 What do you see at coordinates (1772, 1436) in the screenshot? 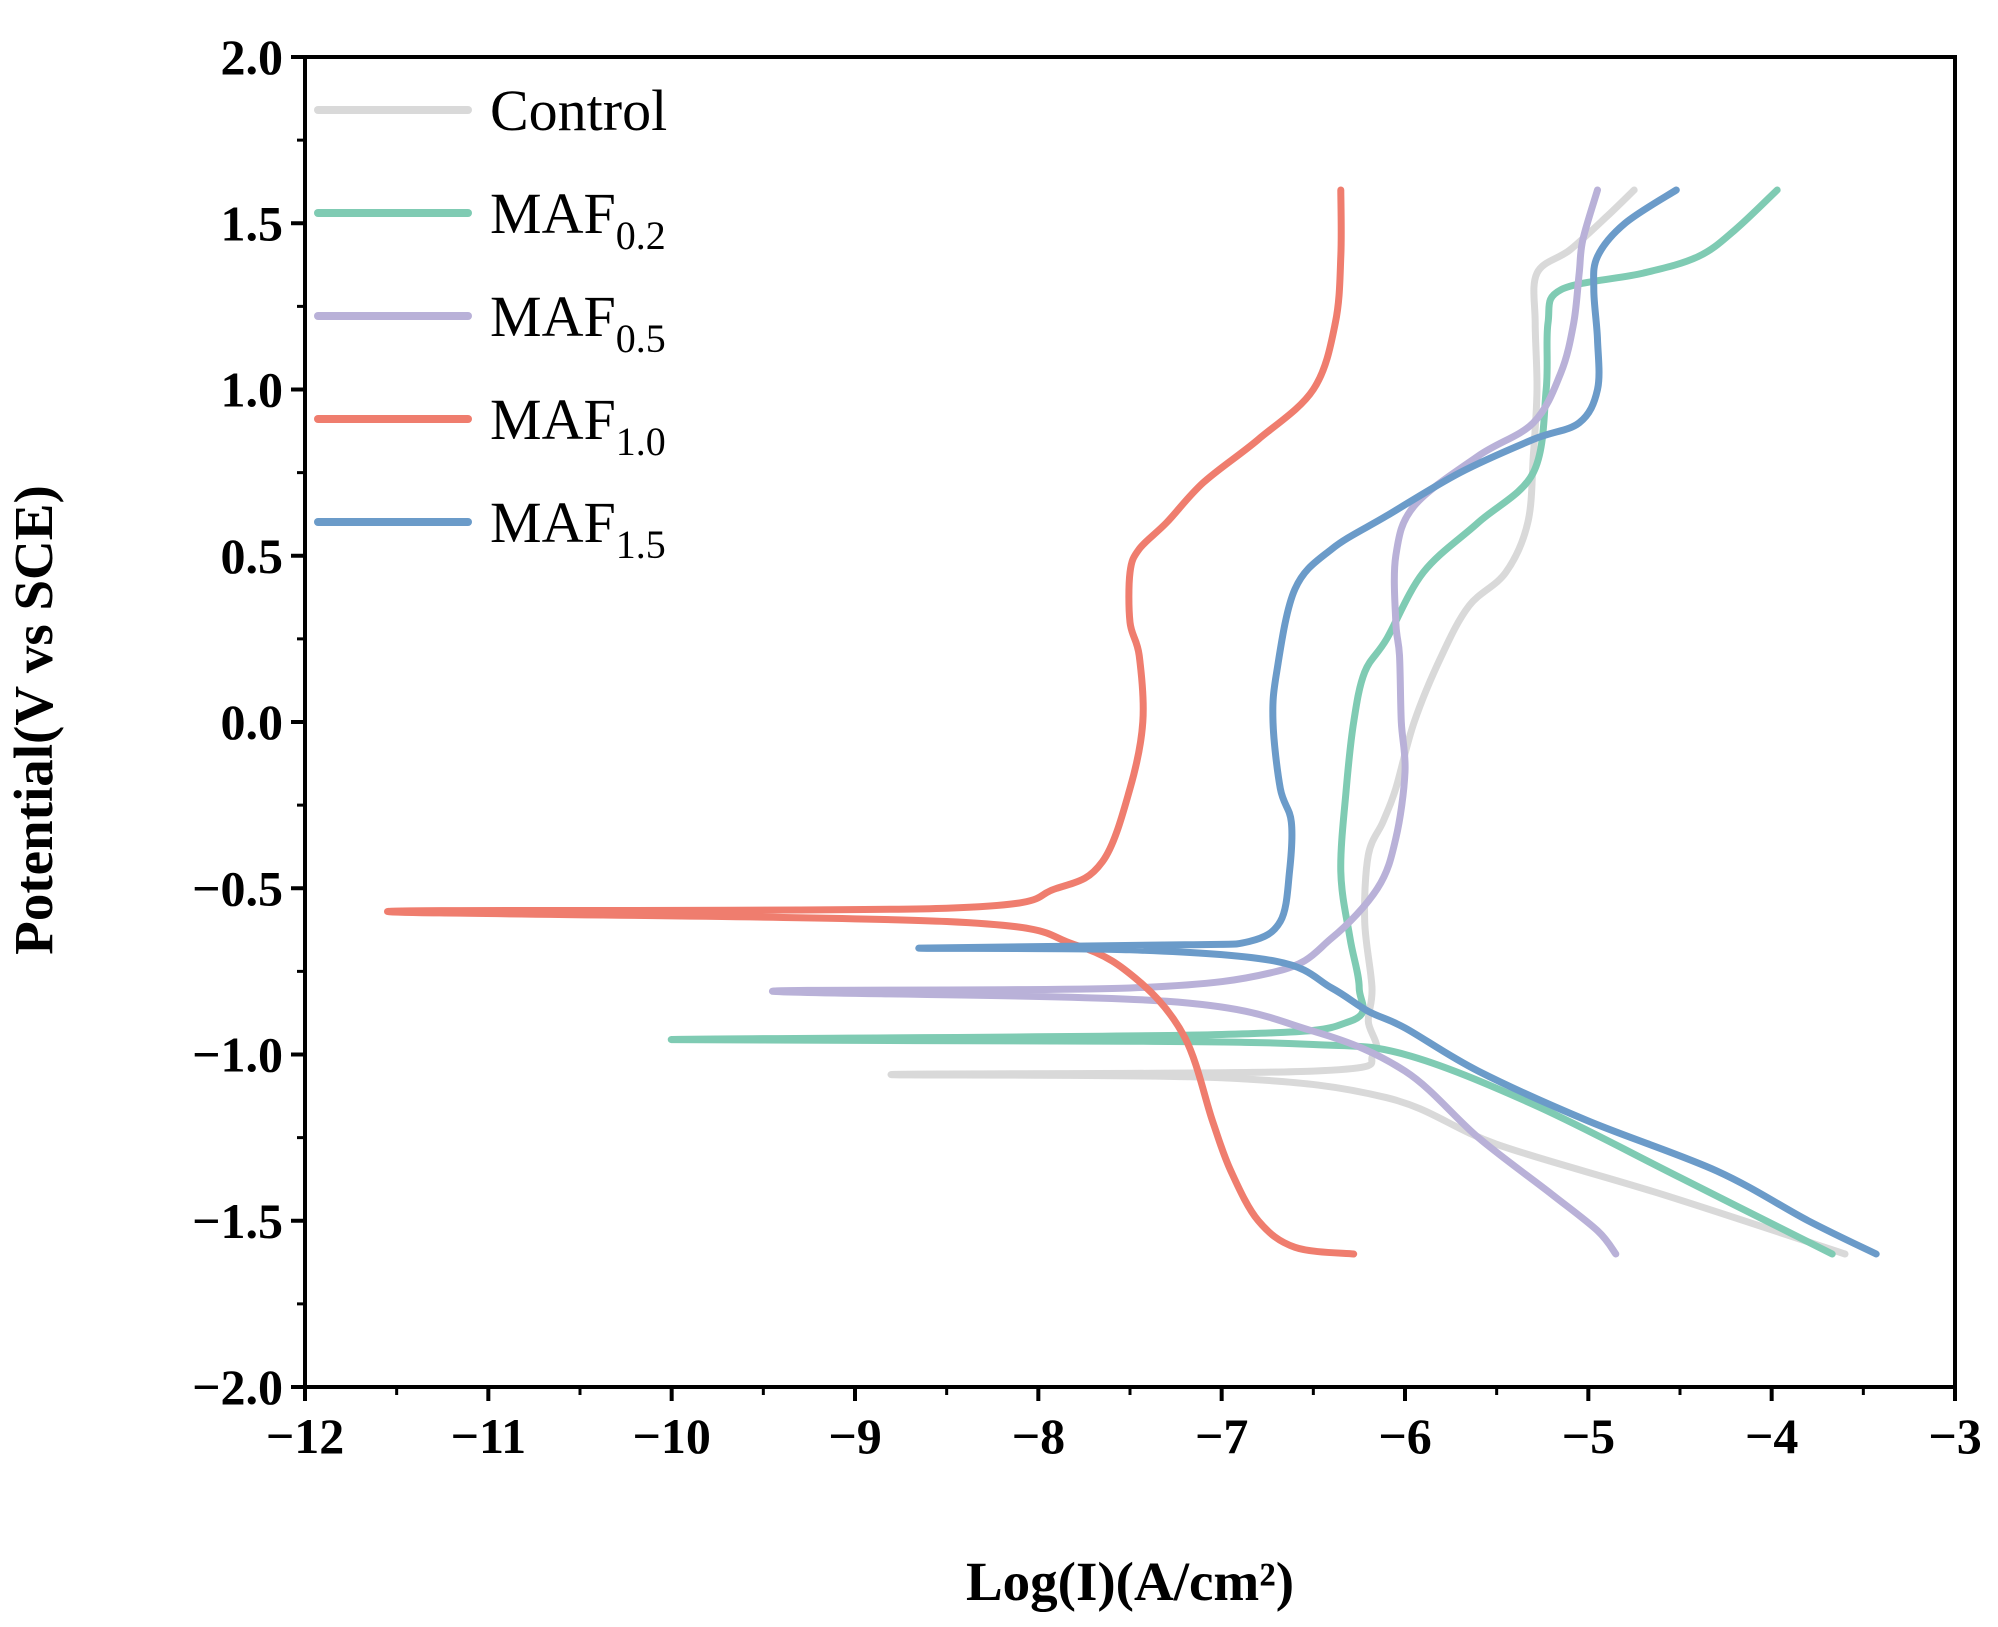
I see `x-tick-label: −4` at bounding box center [1772, 1436].